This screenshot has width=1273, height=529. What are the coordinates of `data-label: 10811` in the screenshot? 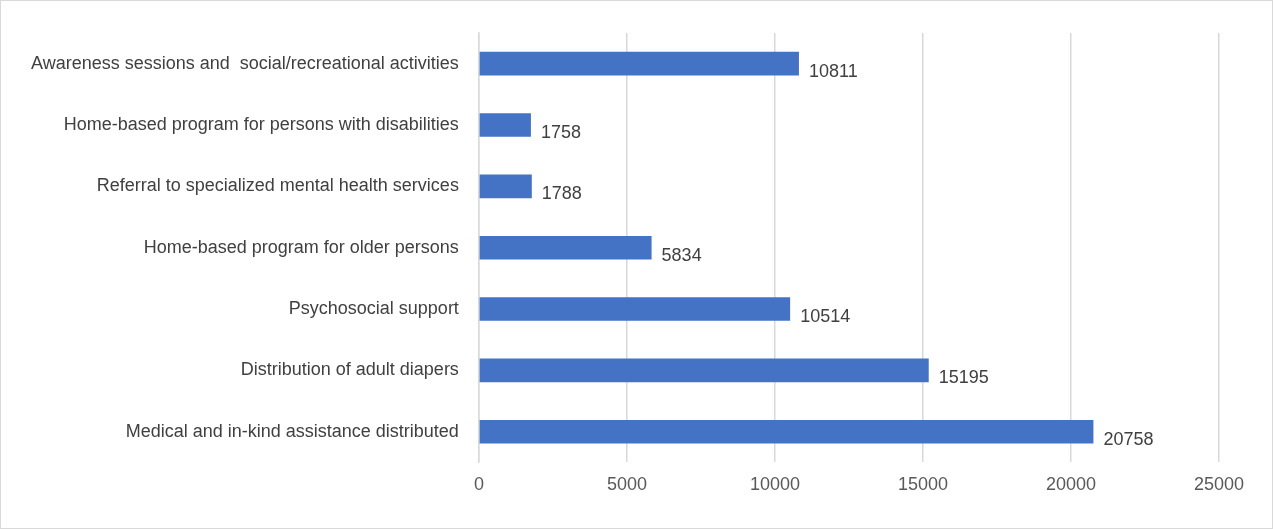 It's located at (833, 70).